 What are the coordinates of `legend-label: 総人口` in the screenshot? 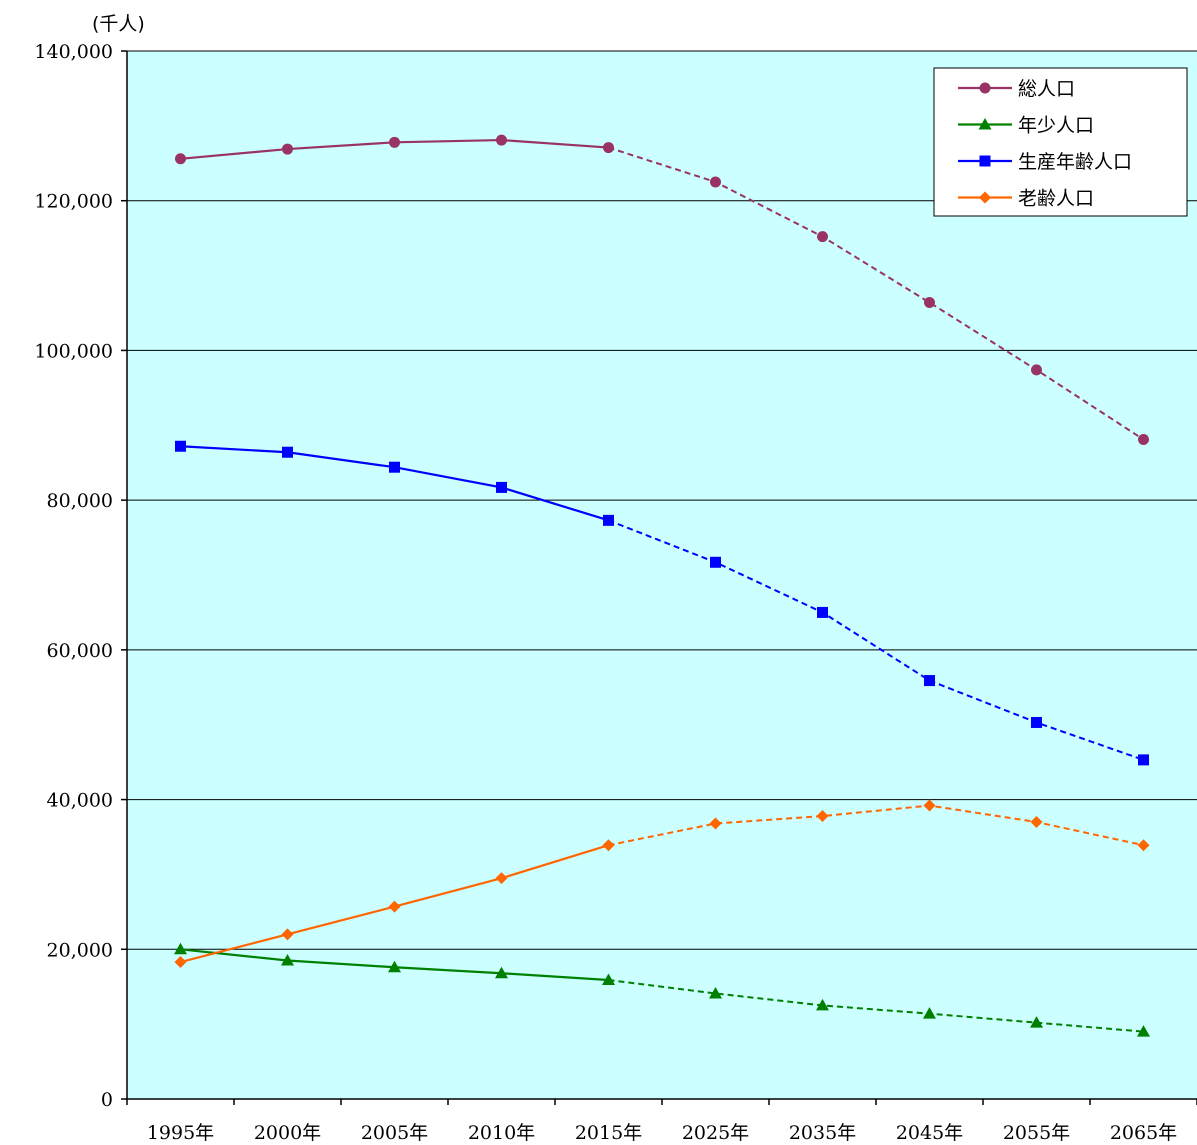 It's located at (1046, 89).